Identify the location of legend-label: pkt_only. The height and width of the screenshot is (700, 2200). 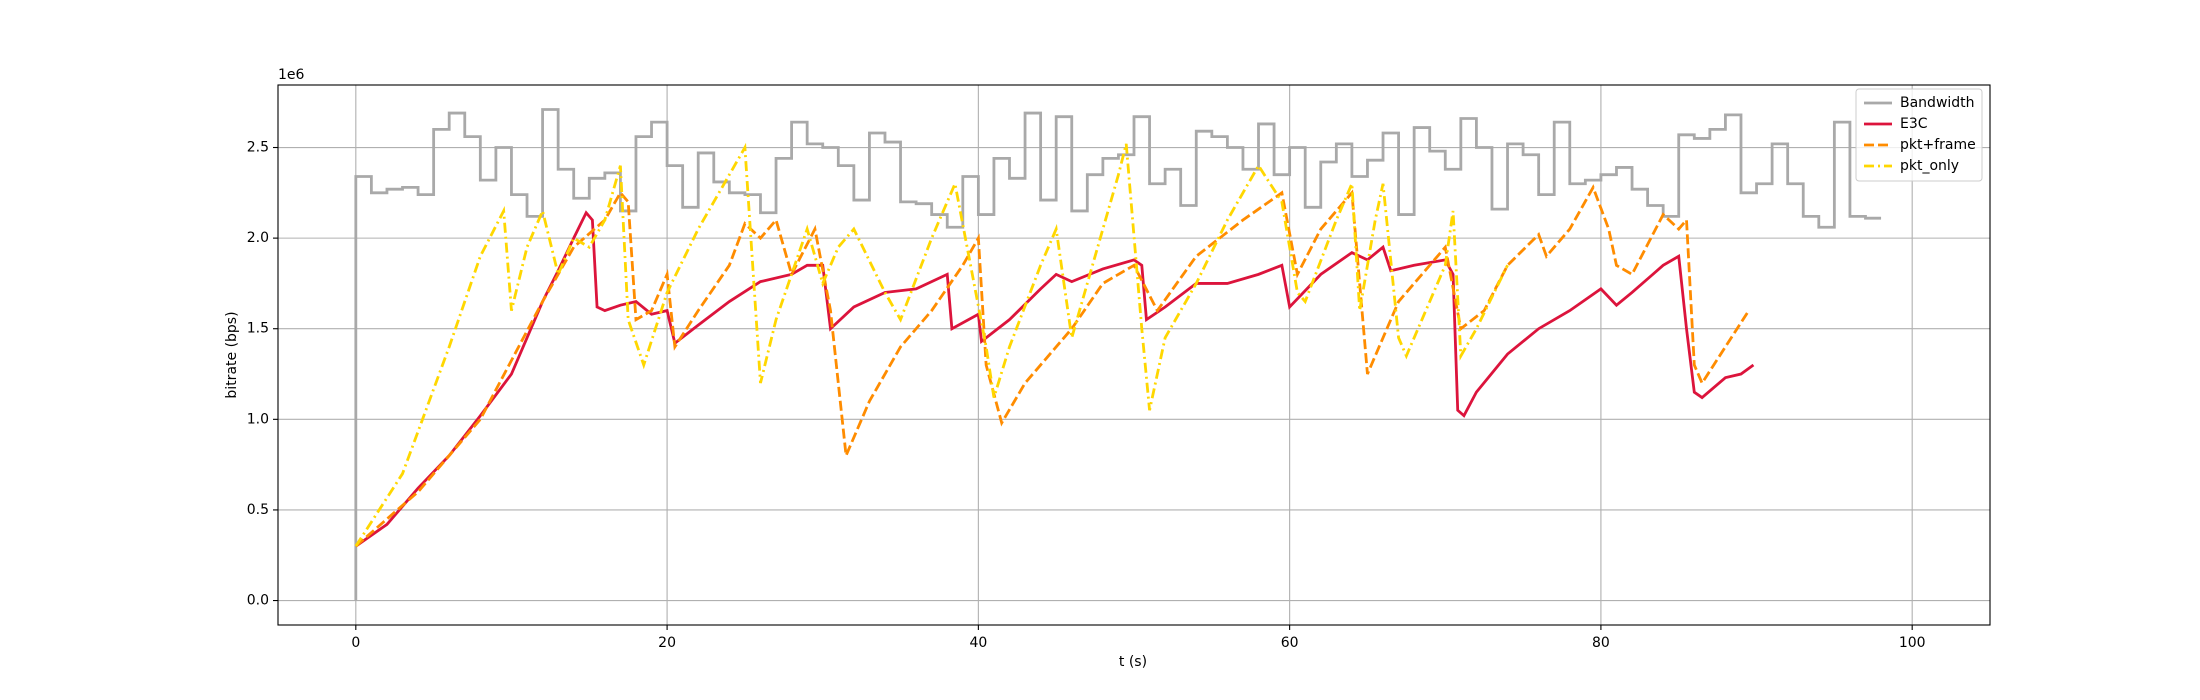
(1929, 166).